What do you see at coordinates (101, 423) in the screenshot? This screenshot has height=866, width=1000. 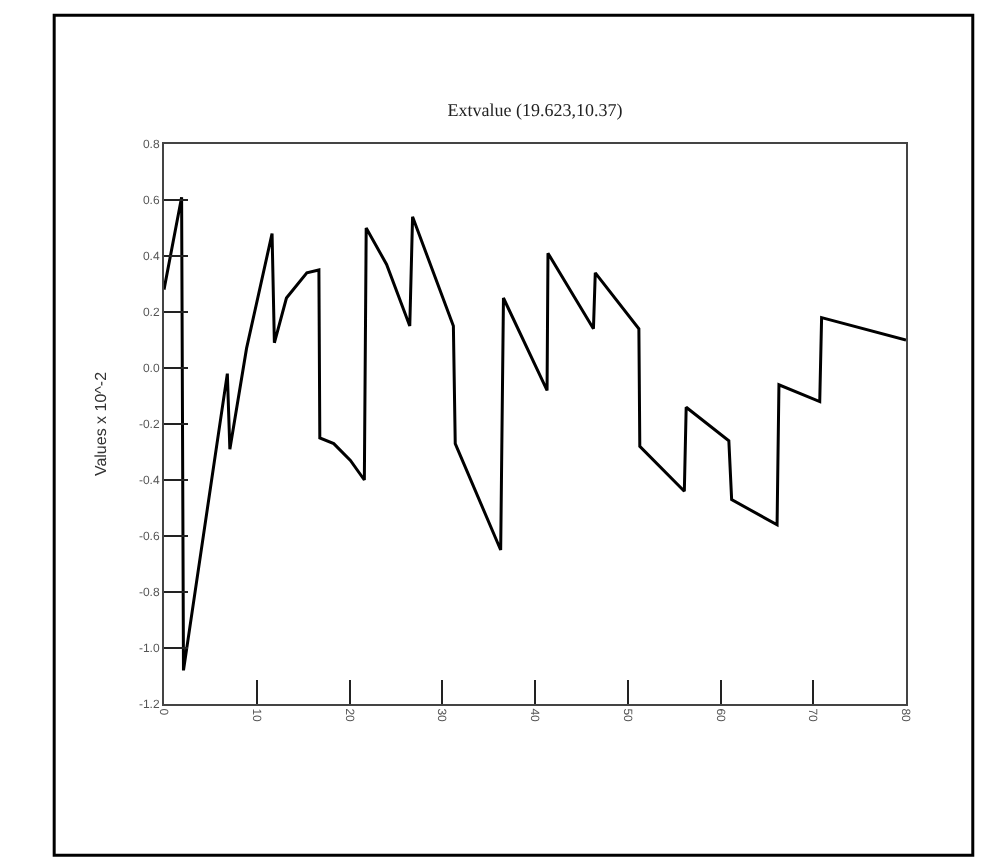 I see `y-axis-title: Values x 10^-2` at bounding box center [101, 423].